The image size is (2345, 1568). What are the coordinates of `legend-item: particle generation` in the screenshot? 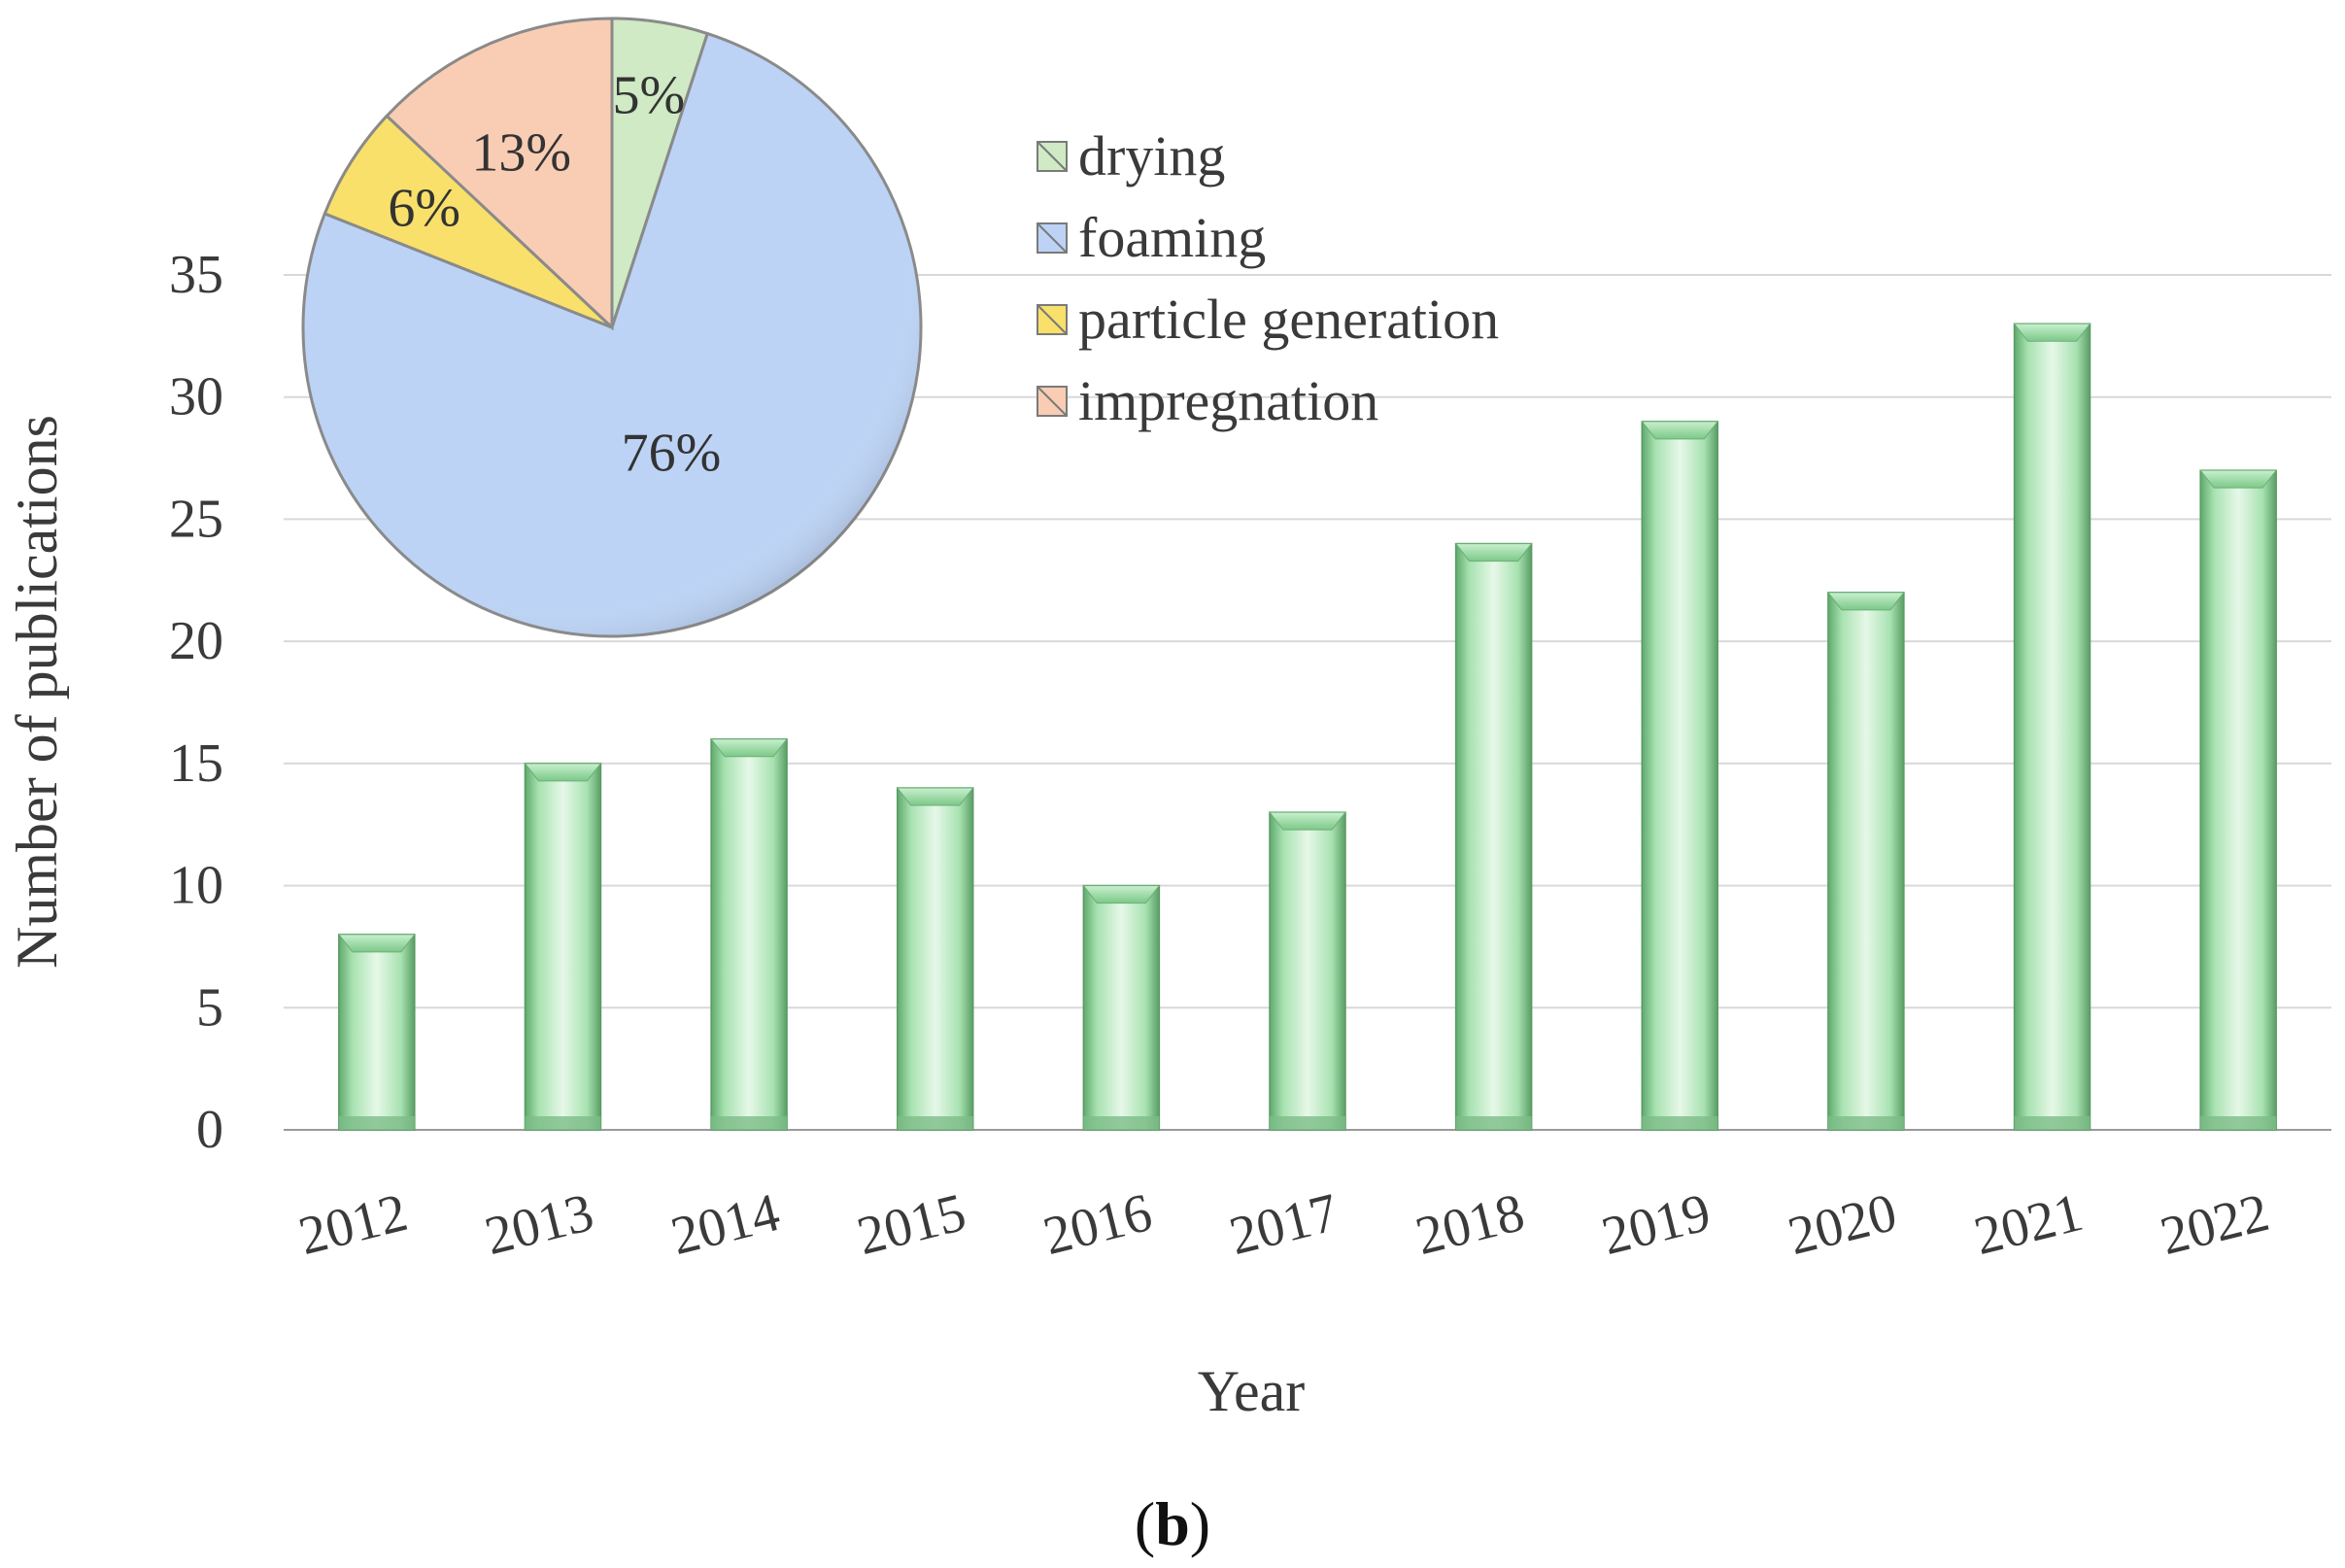 It's located at (1268, 319).